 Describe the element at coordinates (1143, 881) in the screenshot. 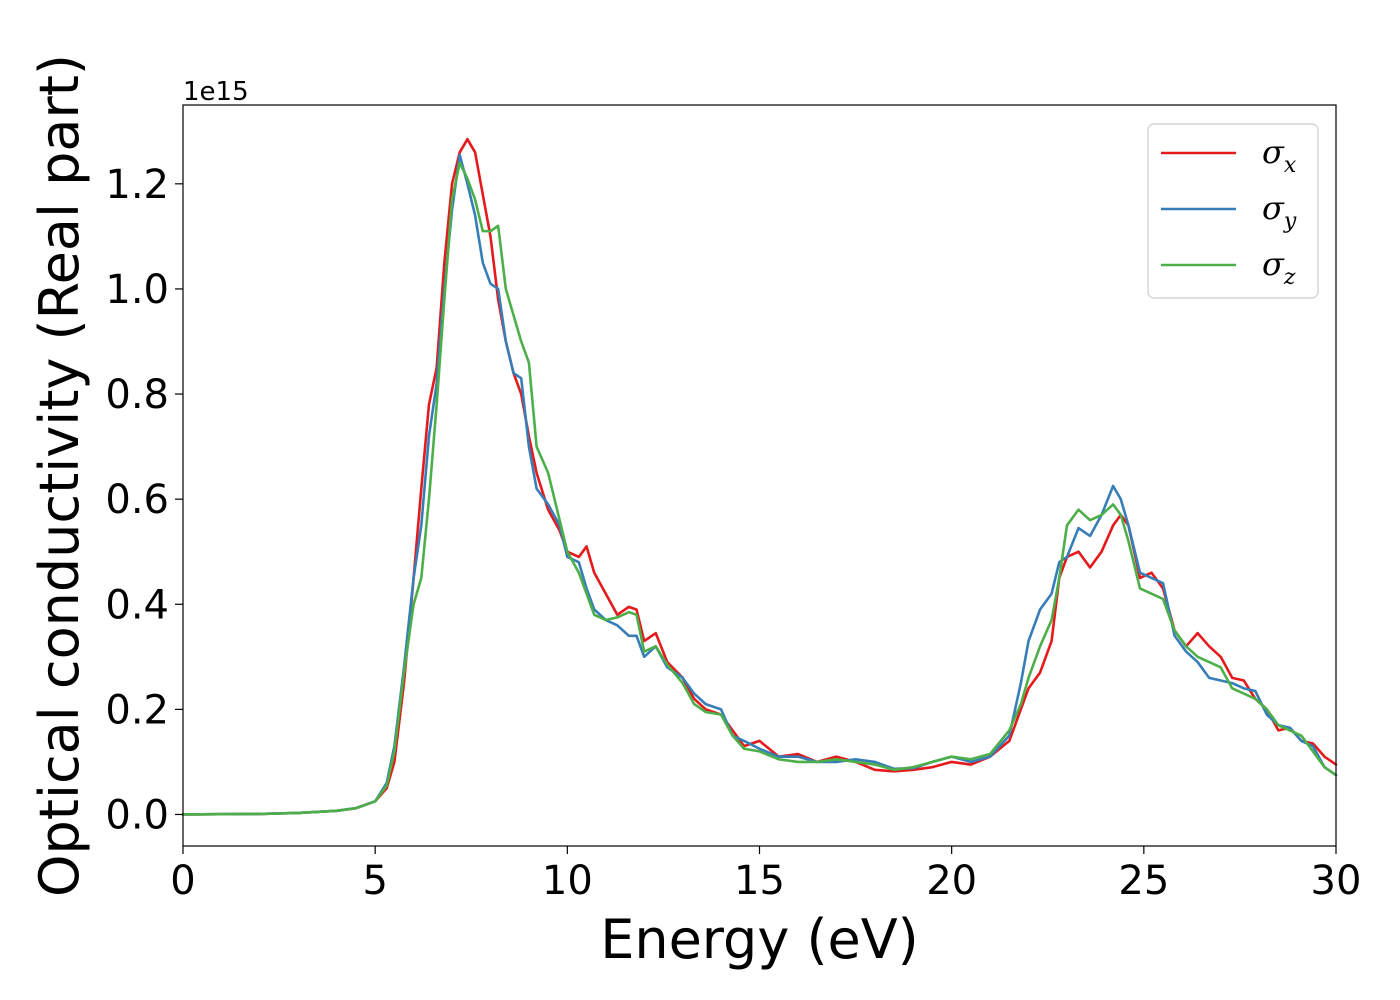

I see `x-tick-label: 25` at that location.